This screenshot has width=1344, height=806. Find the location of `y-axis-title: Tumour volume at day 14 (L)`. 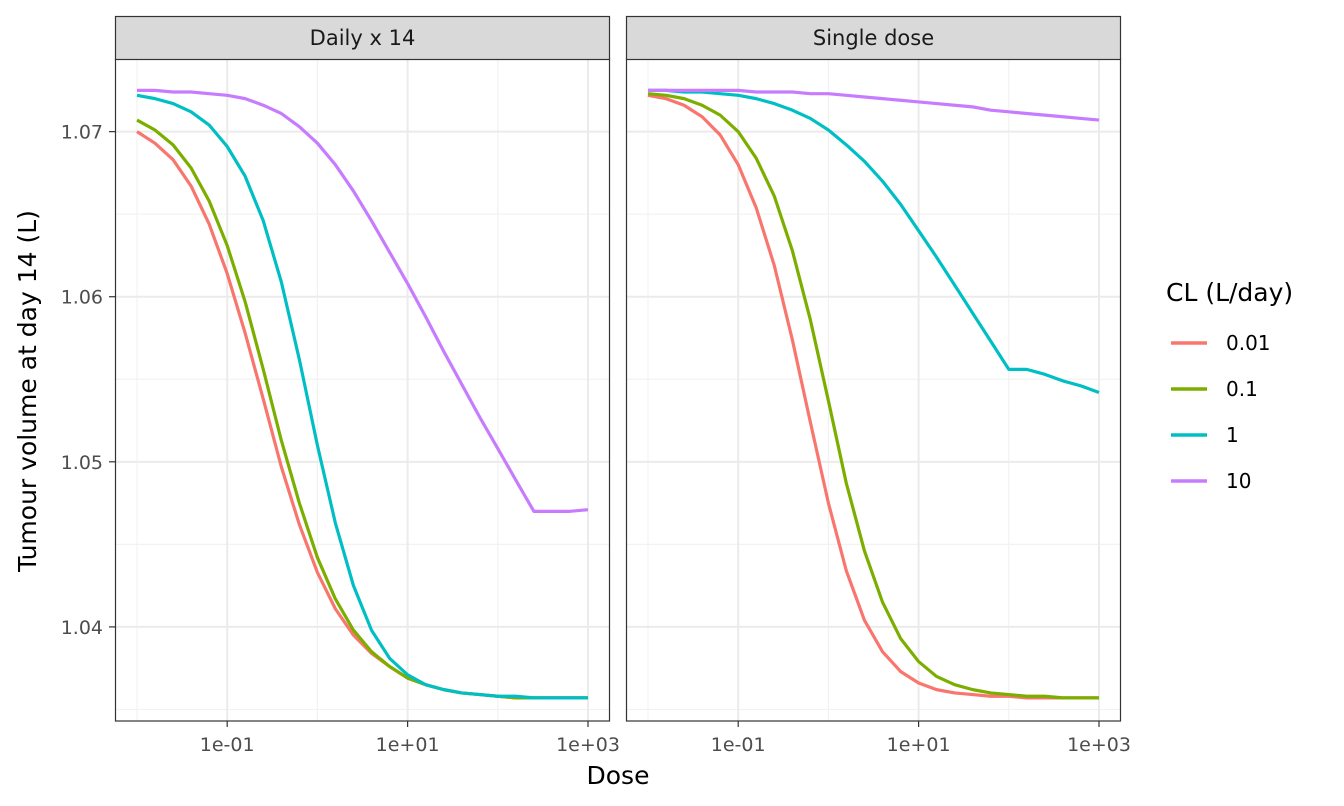

y-axis-title: Tumour volume at day 14 (L) is located at coordinates (27, 391).